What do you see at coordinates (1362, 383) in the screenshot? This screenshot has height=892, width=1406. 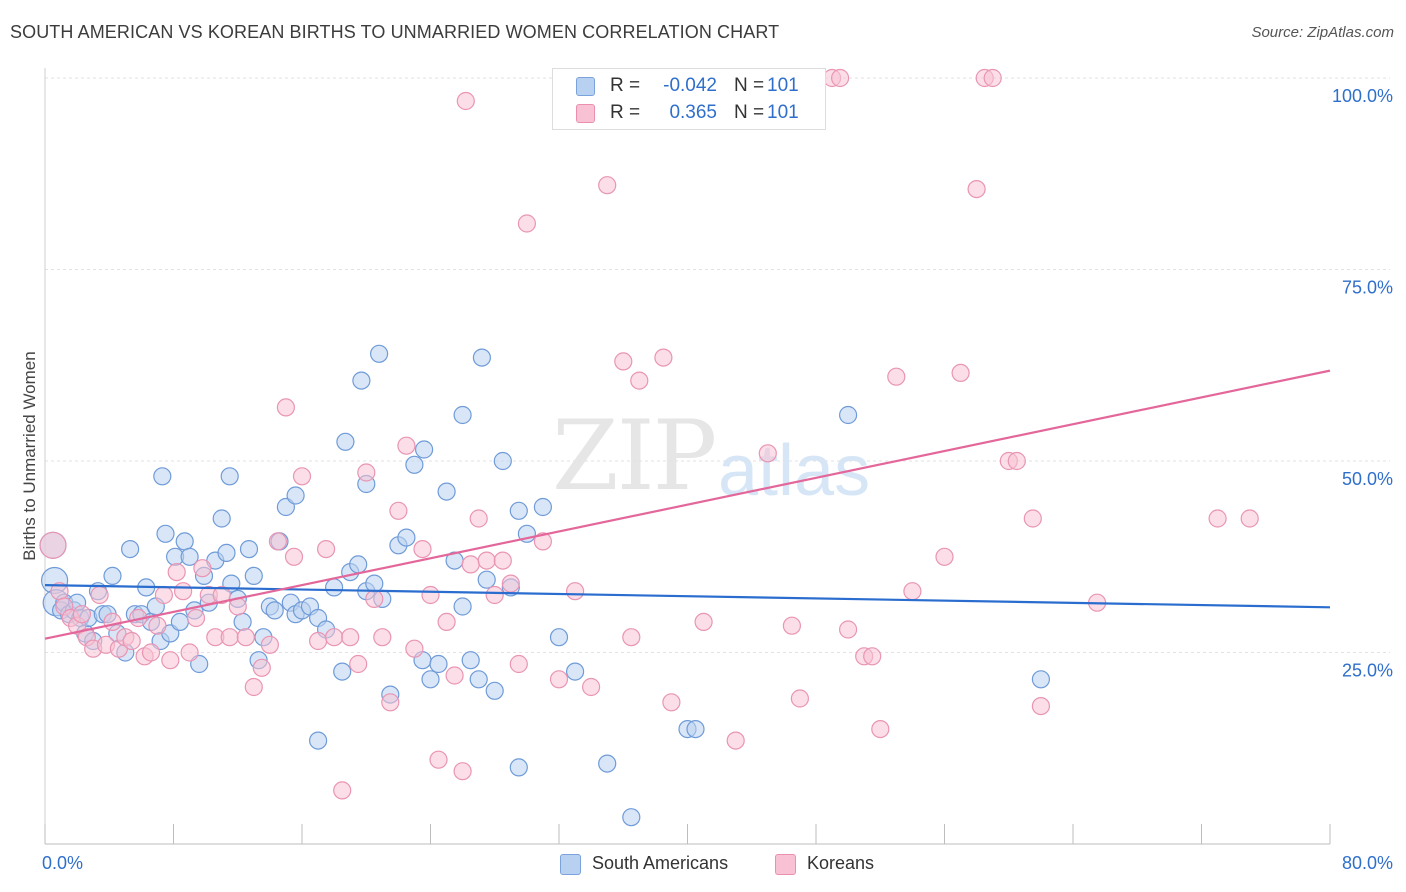 I see `y-tick-labels: 25.0% 50.0% 75.0% 100.0%` at bounding box center [1362, 383].